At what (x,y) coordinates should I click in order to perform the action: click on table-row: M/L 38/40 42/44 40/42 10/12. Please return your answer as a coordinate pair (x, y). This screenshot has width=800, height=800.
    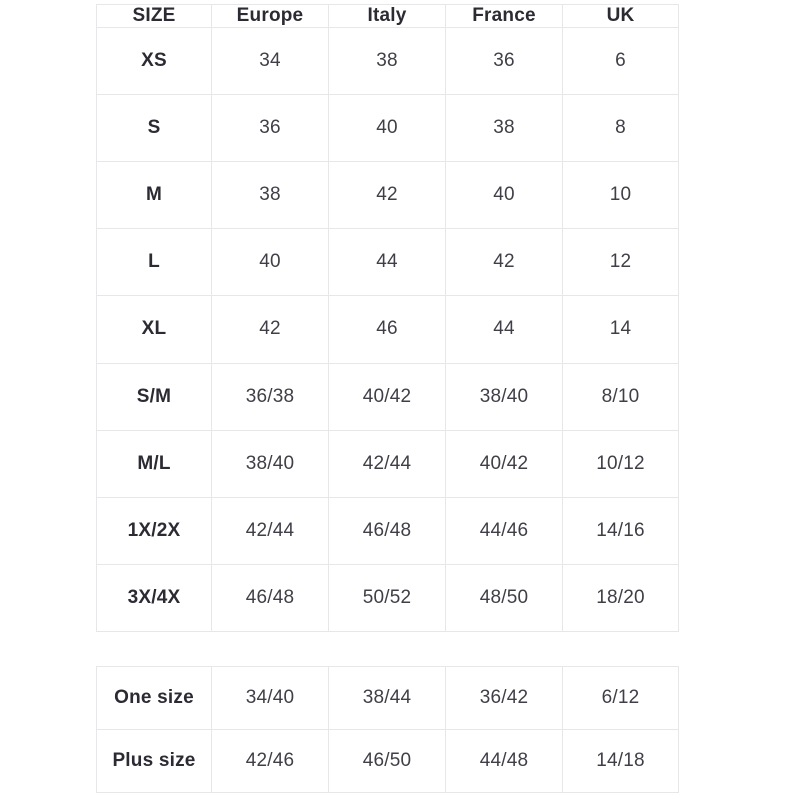
    Looking at the image, I should click on (387, 463).